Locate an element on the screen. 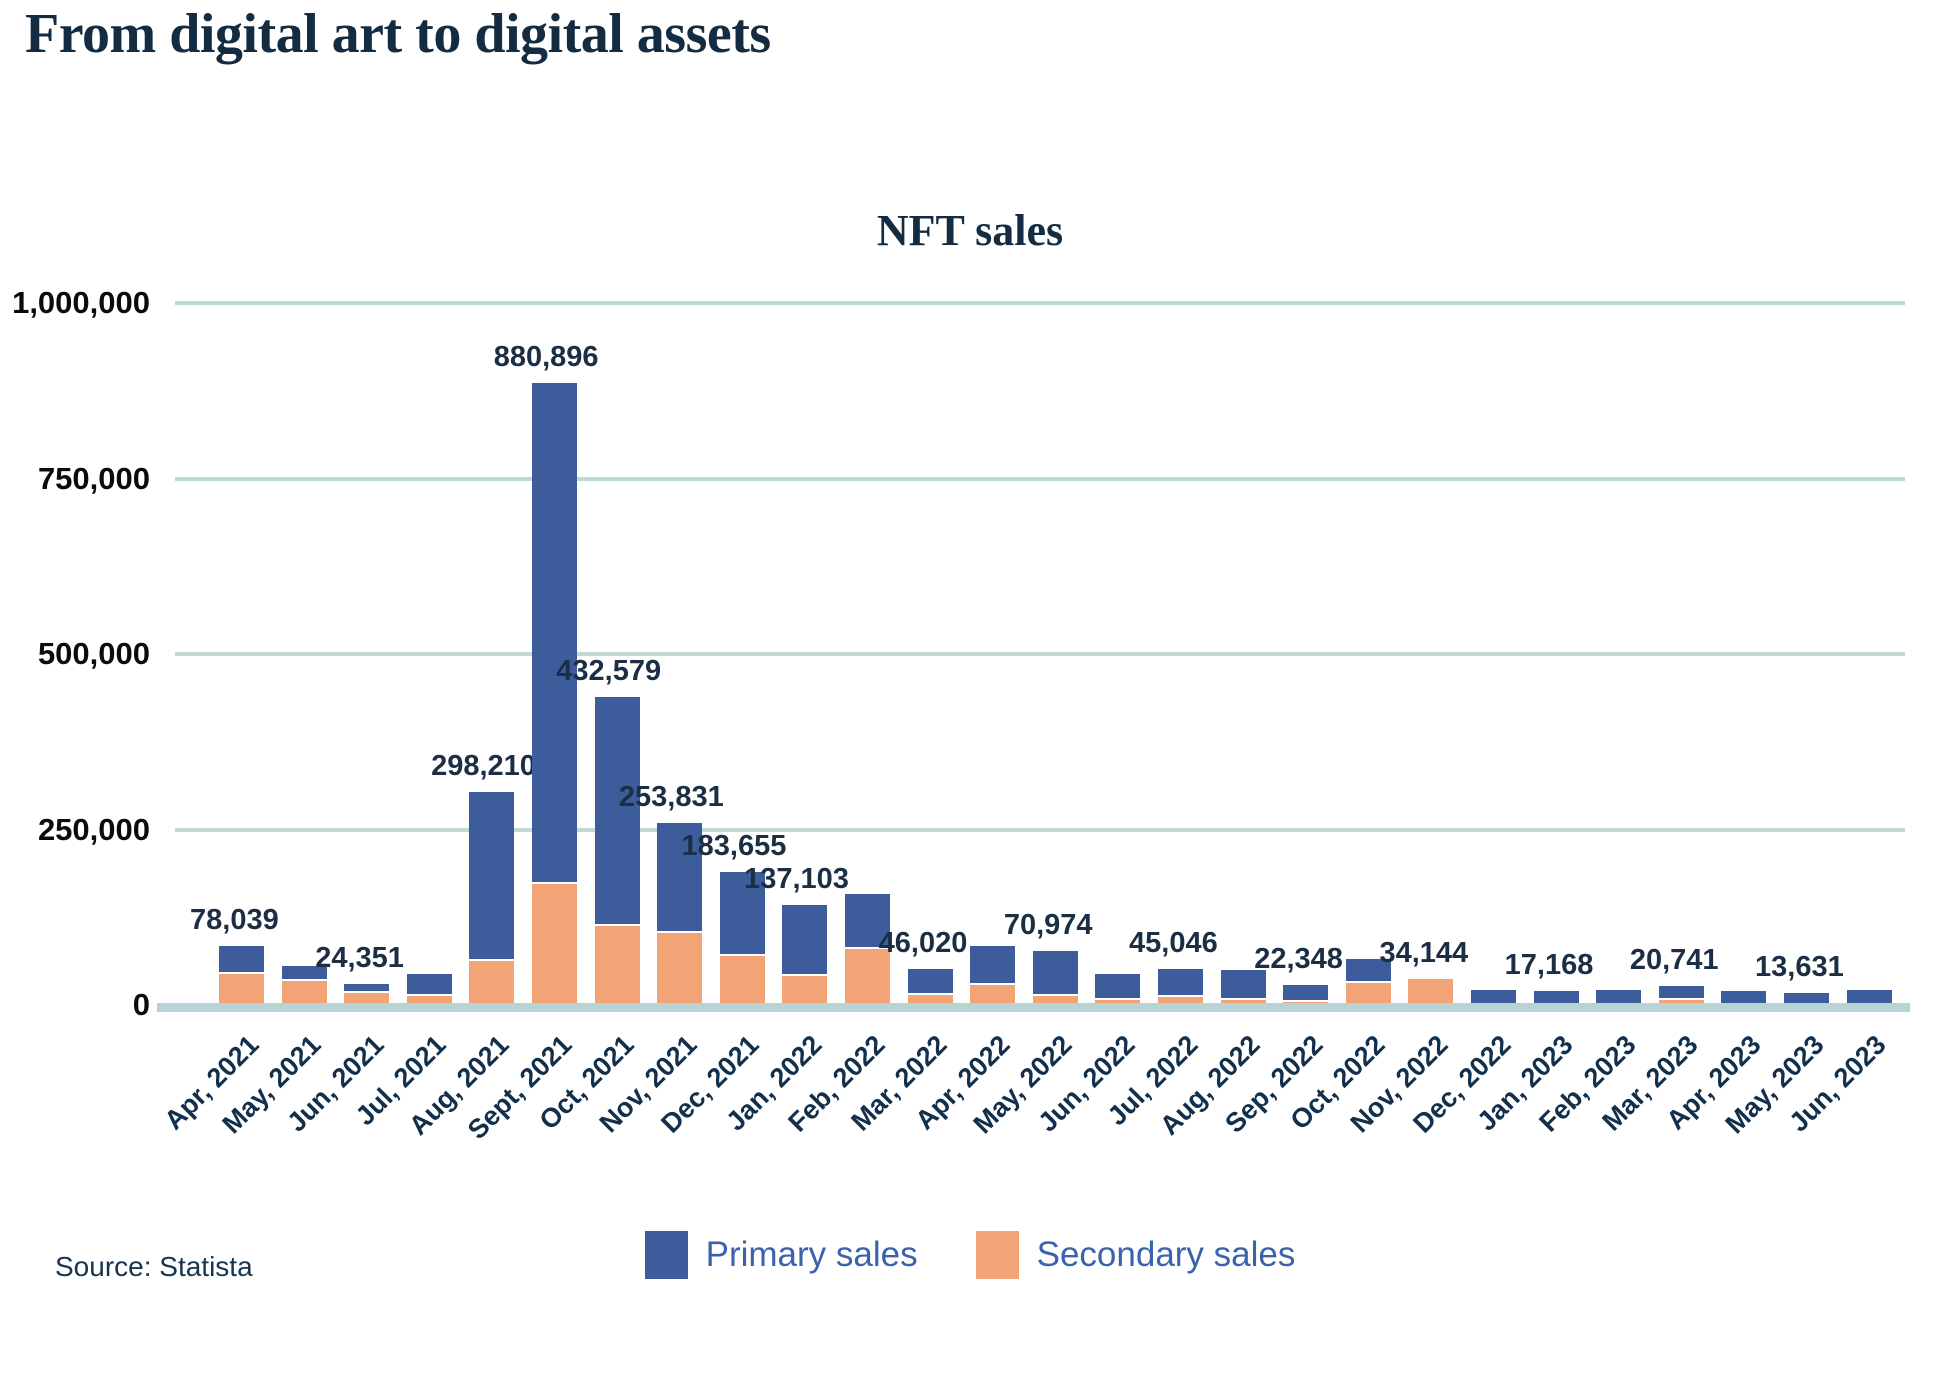  bar-value-label: 183,655 is located at coordinates (734, 846).